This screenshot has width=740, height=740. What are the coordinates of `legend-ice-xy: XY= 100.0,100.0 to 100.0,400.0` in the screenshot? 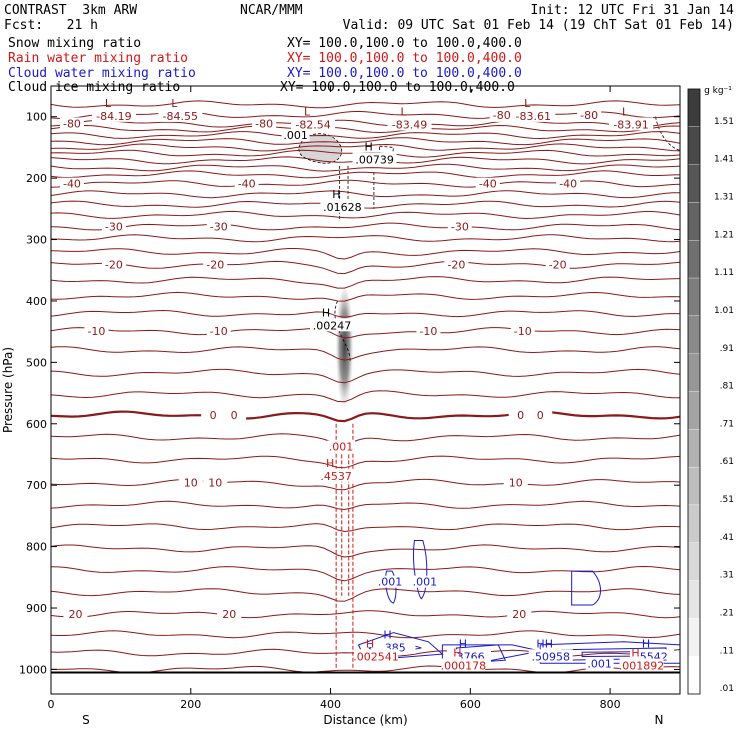 It's located at (397, 87).